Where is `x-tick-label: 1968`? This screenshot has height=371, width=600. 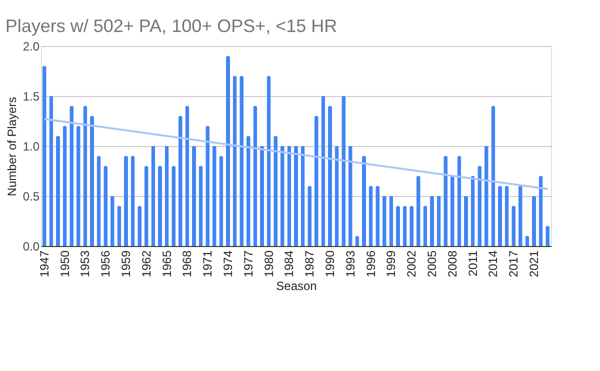 x-tick-label: 1968 is located at coordinates (187, 264).